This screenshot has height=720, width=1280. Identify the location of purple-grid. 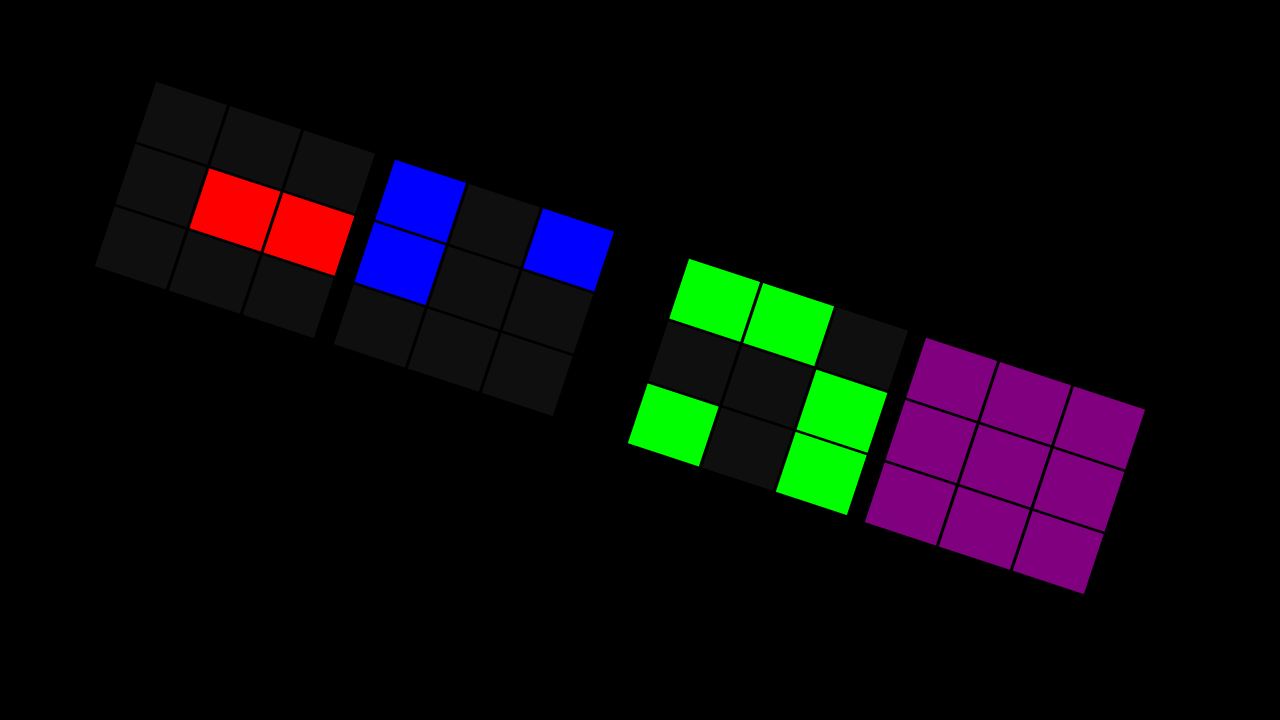
(1005, 466).